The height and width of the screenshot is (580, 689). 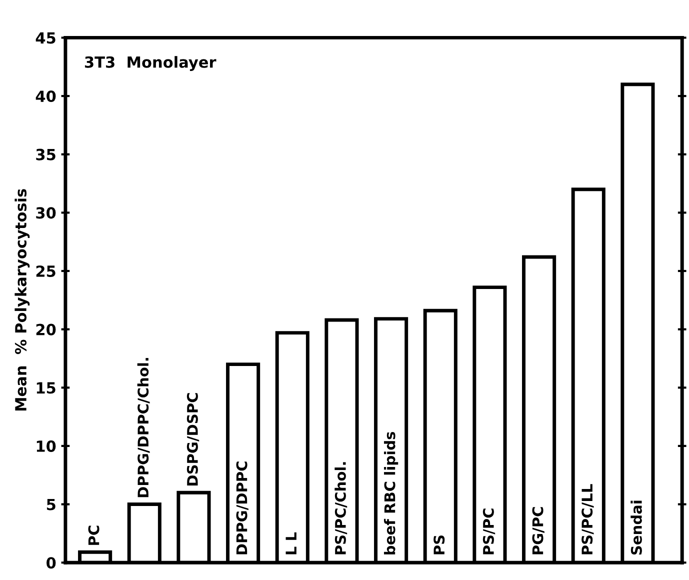 What do you see at coordinates (22, 300) in the screenshot?
I see `y-axis-title: Mean % Polykaryocytosis` at bounding box center [22, 300].